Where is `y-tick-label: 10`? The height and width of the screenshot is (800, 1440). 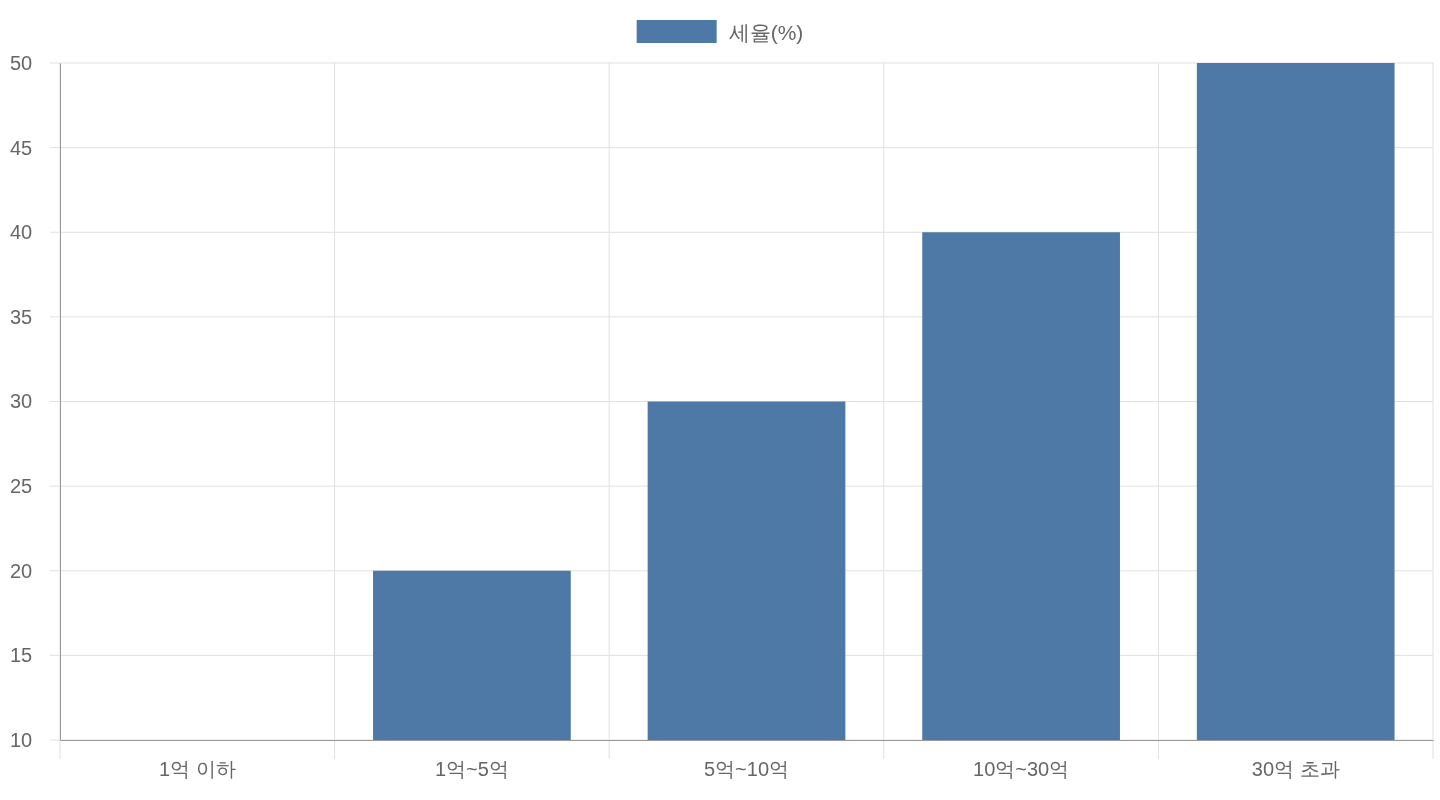
y-tick-label: 10 is located at coordinates (21, 739).